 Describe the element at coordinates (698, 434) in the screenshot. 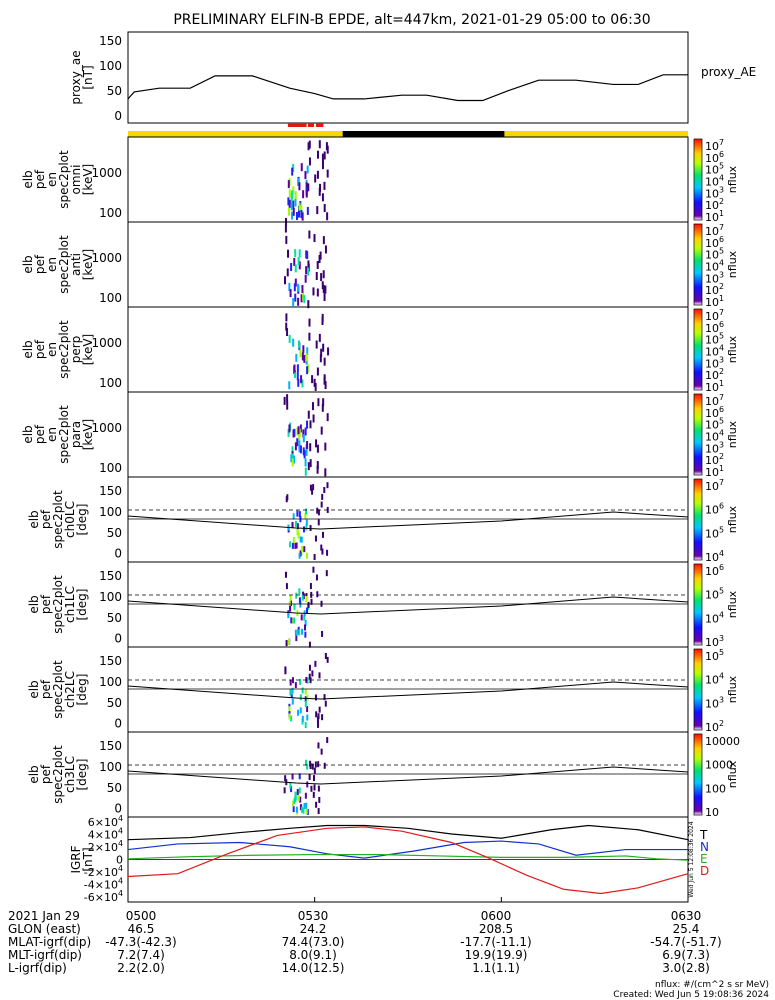

I see `colorbar` at that location.